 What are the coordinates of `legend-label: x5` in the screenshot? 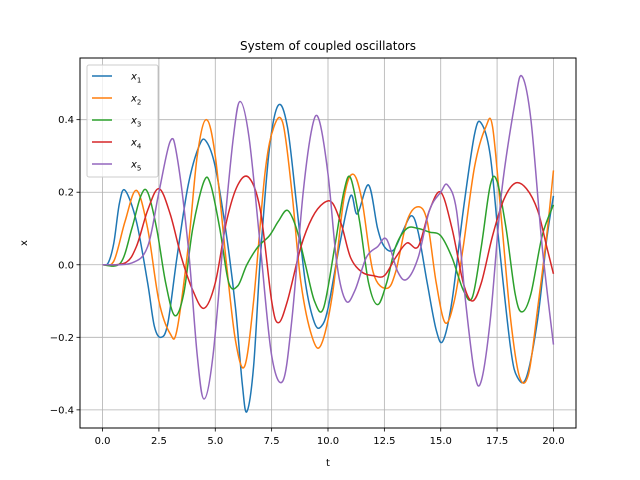 It's located at (135, 166).